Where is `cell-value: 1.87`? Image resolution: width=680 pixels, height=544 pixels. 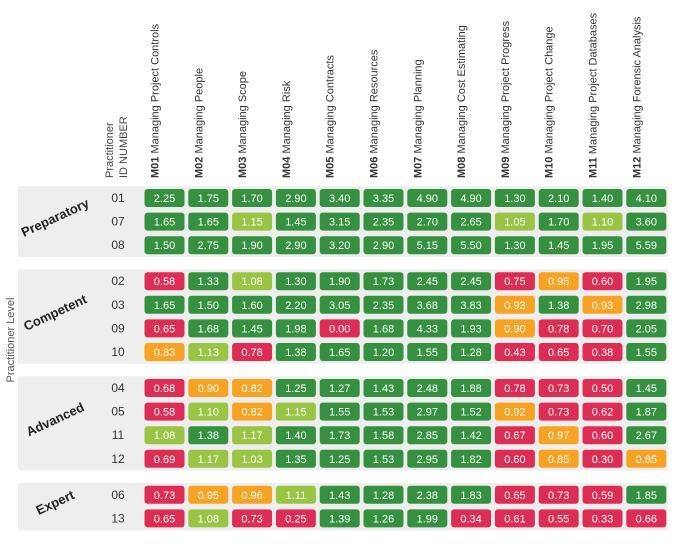
cell-value: 1.87 is located at coordinates (646, 413).